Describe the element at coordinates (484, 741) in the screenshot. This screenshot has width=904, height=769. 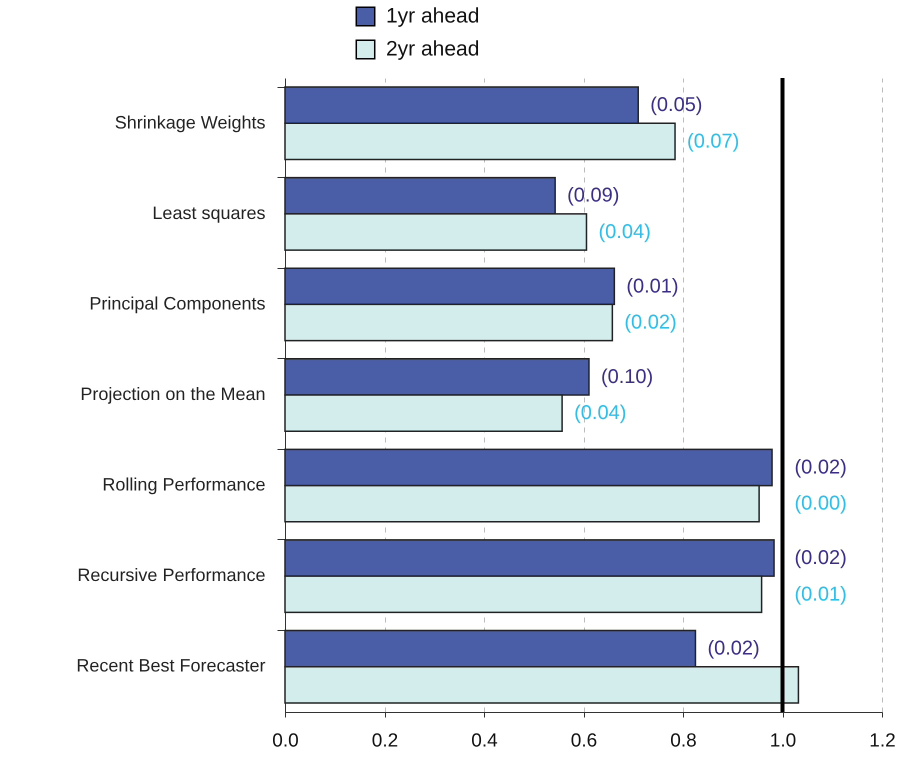
I see `x-tick-label: 0.4` at that location.